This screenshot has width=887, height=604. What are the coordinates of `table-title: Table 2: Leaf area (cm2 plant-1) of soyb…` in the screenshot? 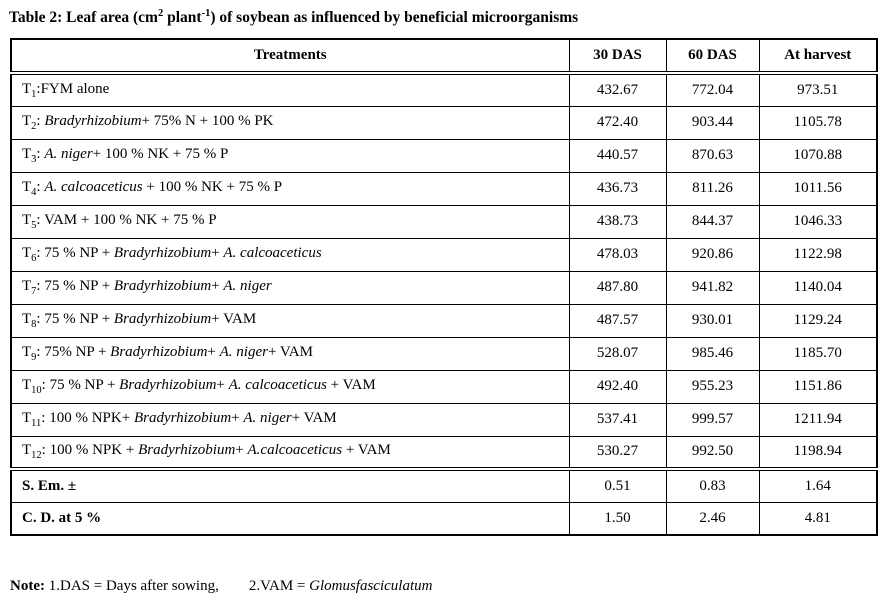 It's located at (443, 13).